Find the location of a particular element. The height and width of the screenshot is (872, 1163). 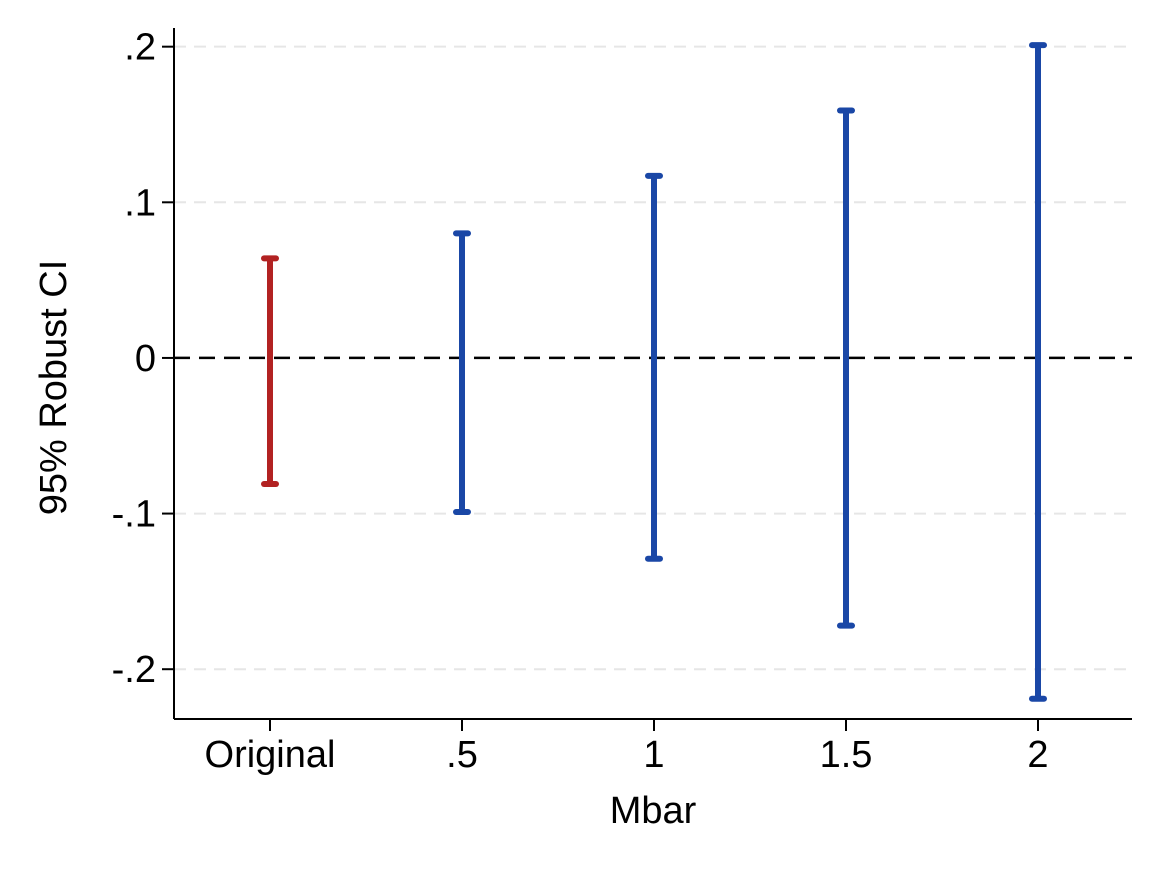

x-axis-title: Mbar is located at coordinates (653, 811).